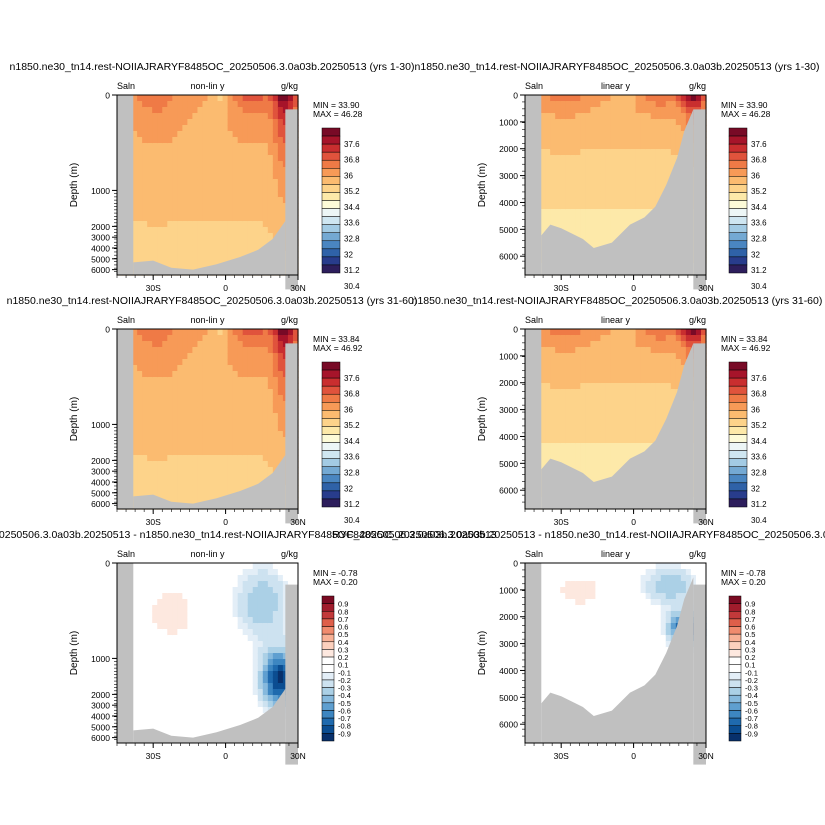  I want to click on y-tick-label: 1000, so click(100, 425).